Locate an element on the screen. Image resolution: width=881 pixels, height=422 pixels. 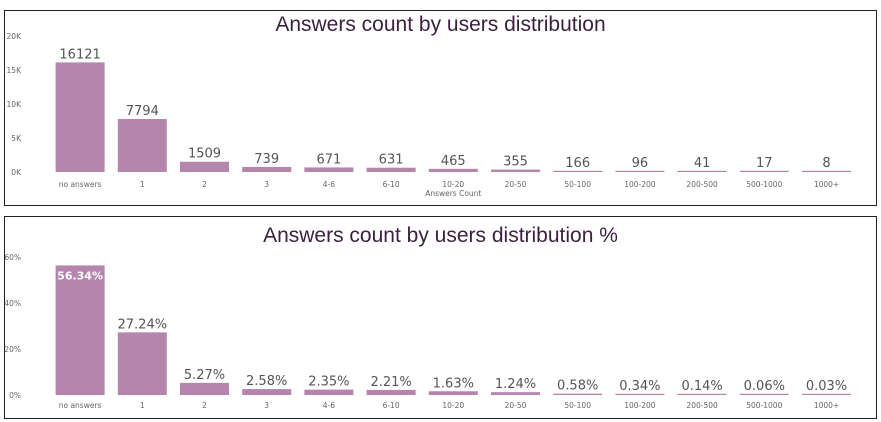
data-label: 16121 is located at coordinates (79, 54).